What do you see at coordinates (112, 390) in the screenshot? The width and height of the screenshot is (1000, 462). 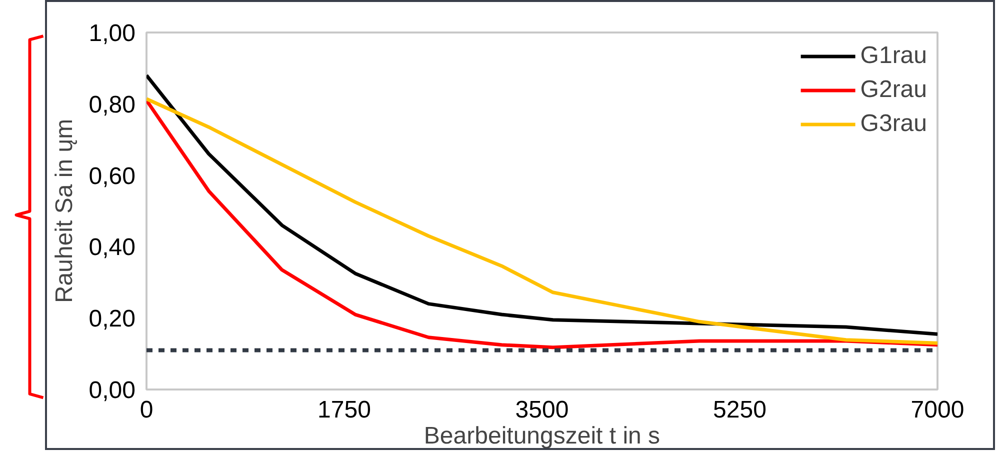 I see `y-tick-label: 0,00` at bounding box center [112, 390].